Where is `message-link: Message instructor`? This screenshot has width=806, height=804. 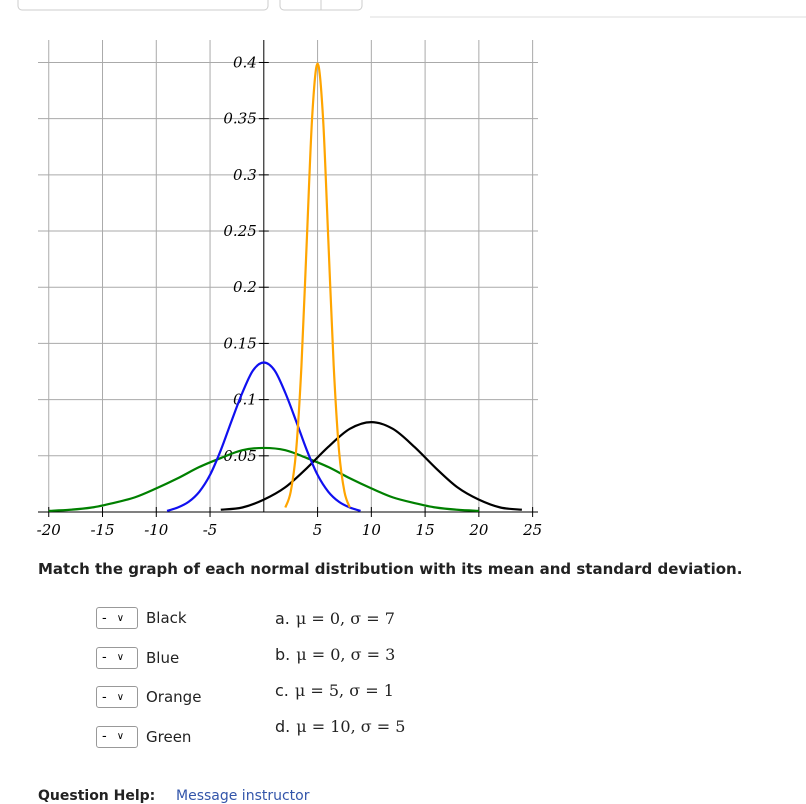 message-link: Message instructor is located at coordinates (243, 796).